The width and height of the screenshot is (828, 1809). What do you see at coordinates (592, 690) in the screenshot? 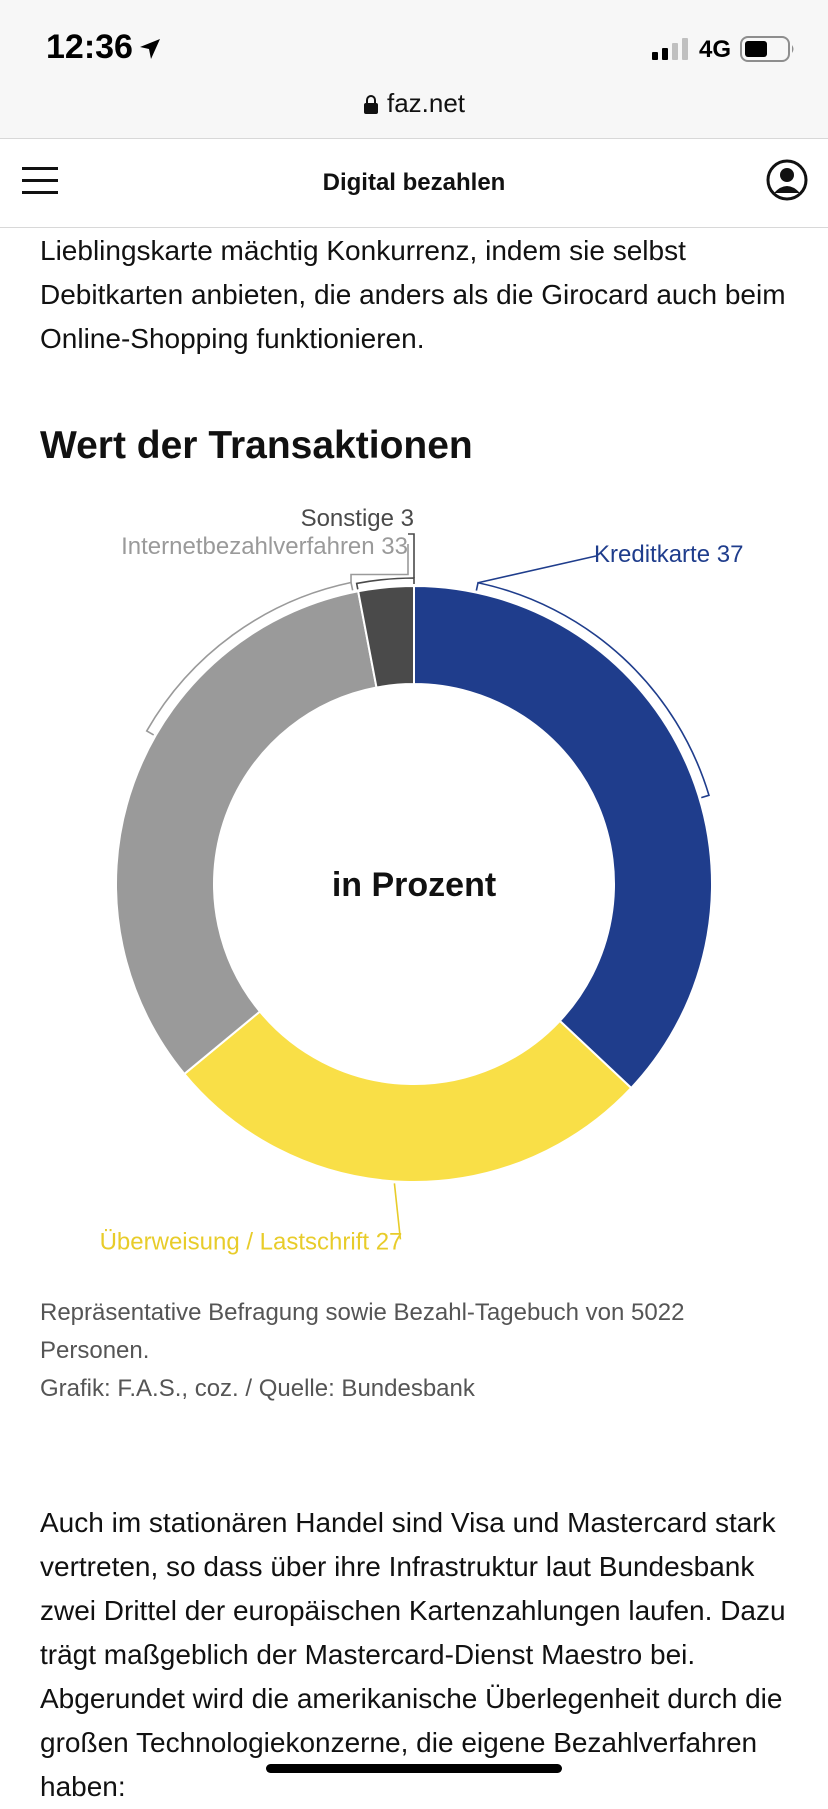
I see `bracket-kreditkarte` at bounding box center [592, 690].